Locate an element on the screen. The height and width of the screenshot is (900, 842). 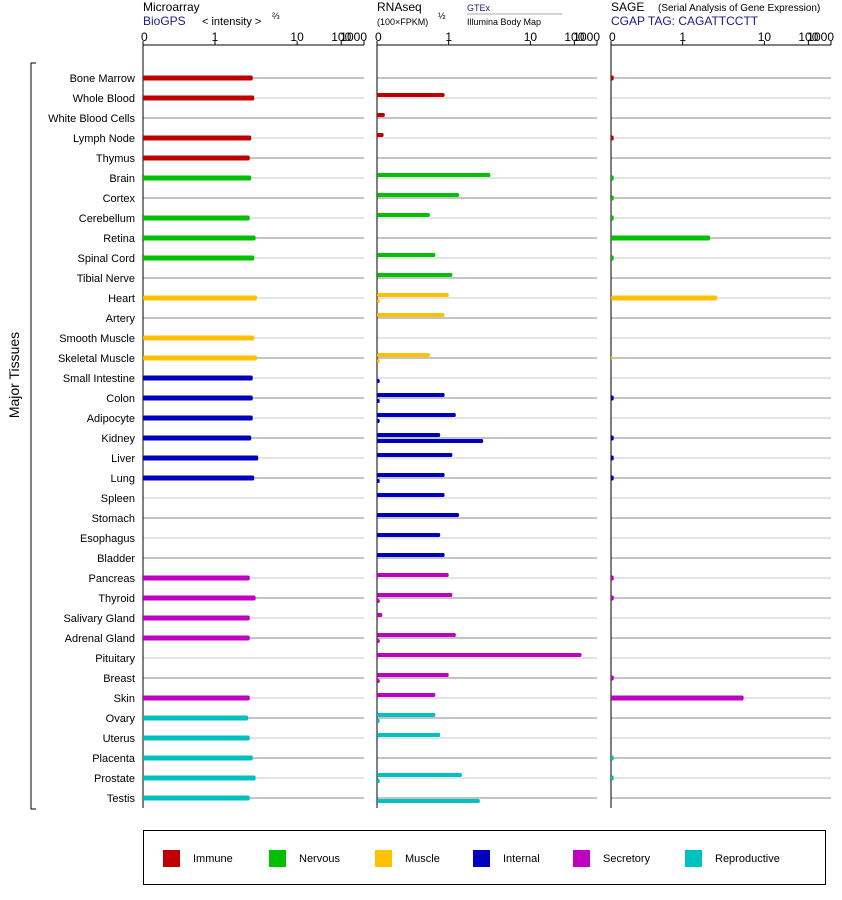
legend-item-secretory: Secretory is located at coordinates (611, 858).